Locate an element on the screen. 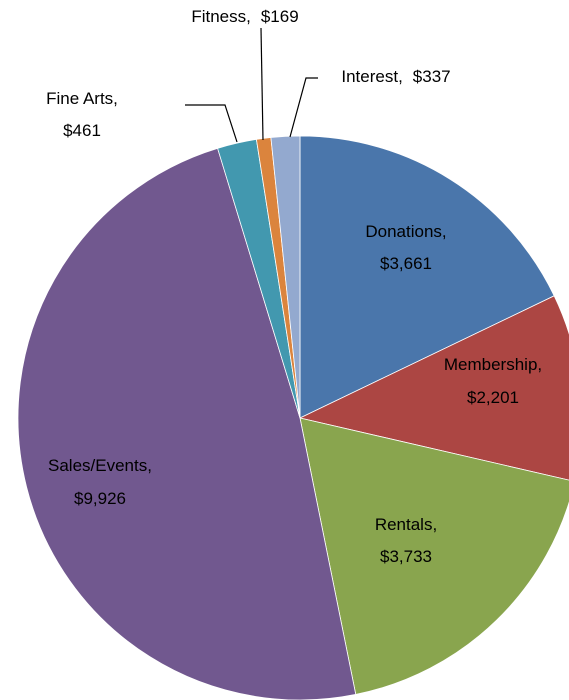 Image resolution: width=569 pixels, height=700 pixels. label-value: $9,926 is located at coordinates (100, 498).